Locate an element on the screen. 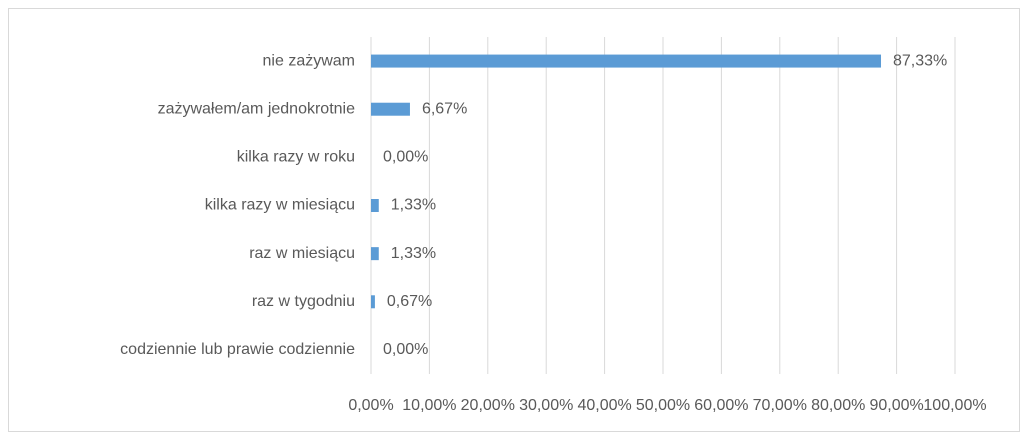 The height and width of the screenshot is (432, 1021). x-tick-label: 40,00% is located at coordinates (604, 405).